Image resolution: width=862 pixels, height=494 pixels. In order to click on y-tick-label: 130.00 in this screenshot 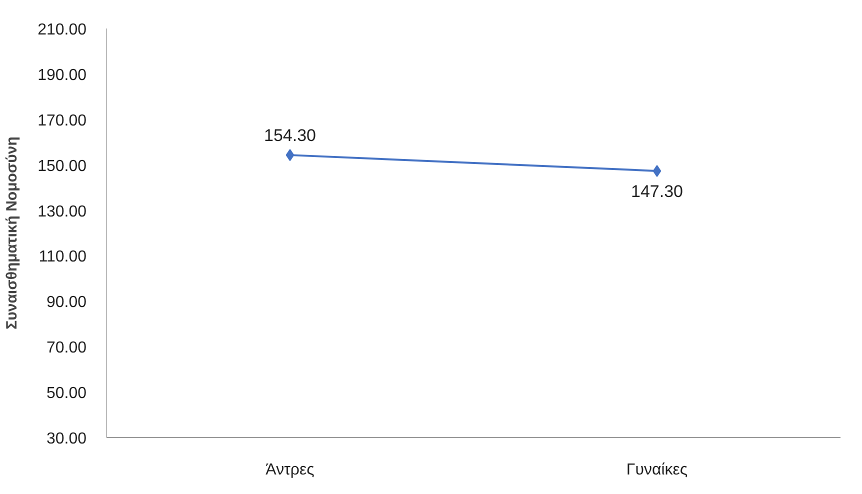, I will do `click(62, 211)`.